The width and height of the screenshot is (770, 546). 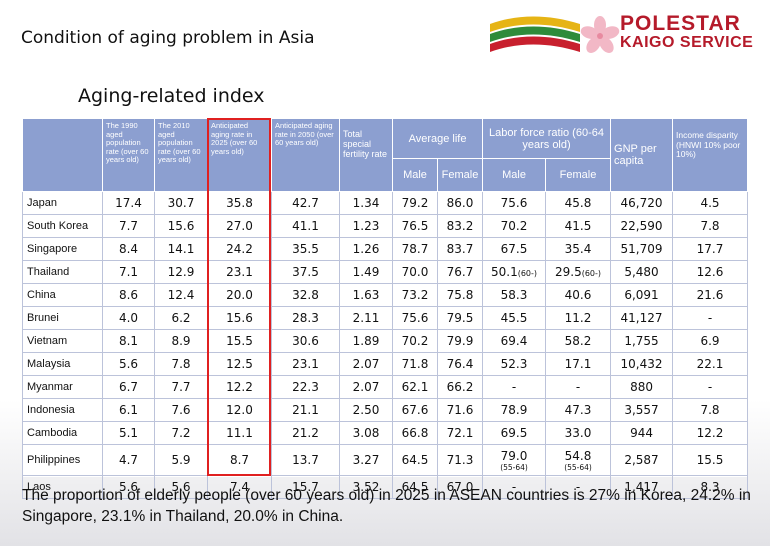 I want to click on cell-gnp: 22,590, so click(x=642, y=226).